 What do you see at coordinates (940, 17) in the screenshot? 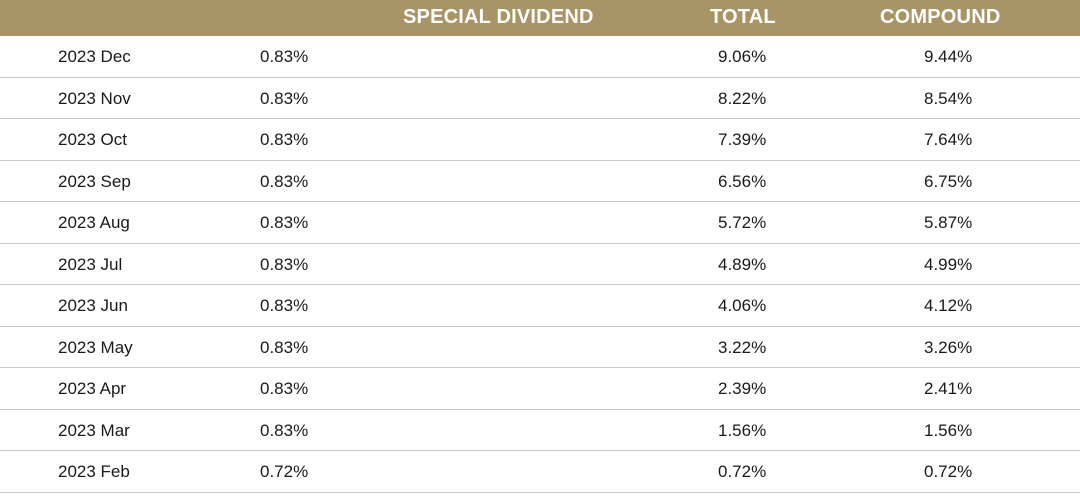
I see `header-compound: COMPOUND` at bounding box center [940, 17].